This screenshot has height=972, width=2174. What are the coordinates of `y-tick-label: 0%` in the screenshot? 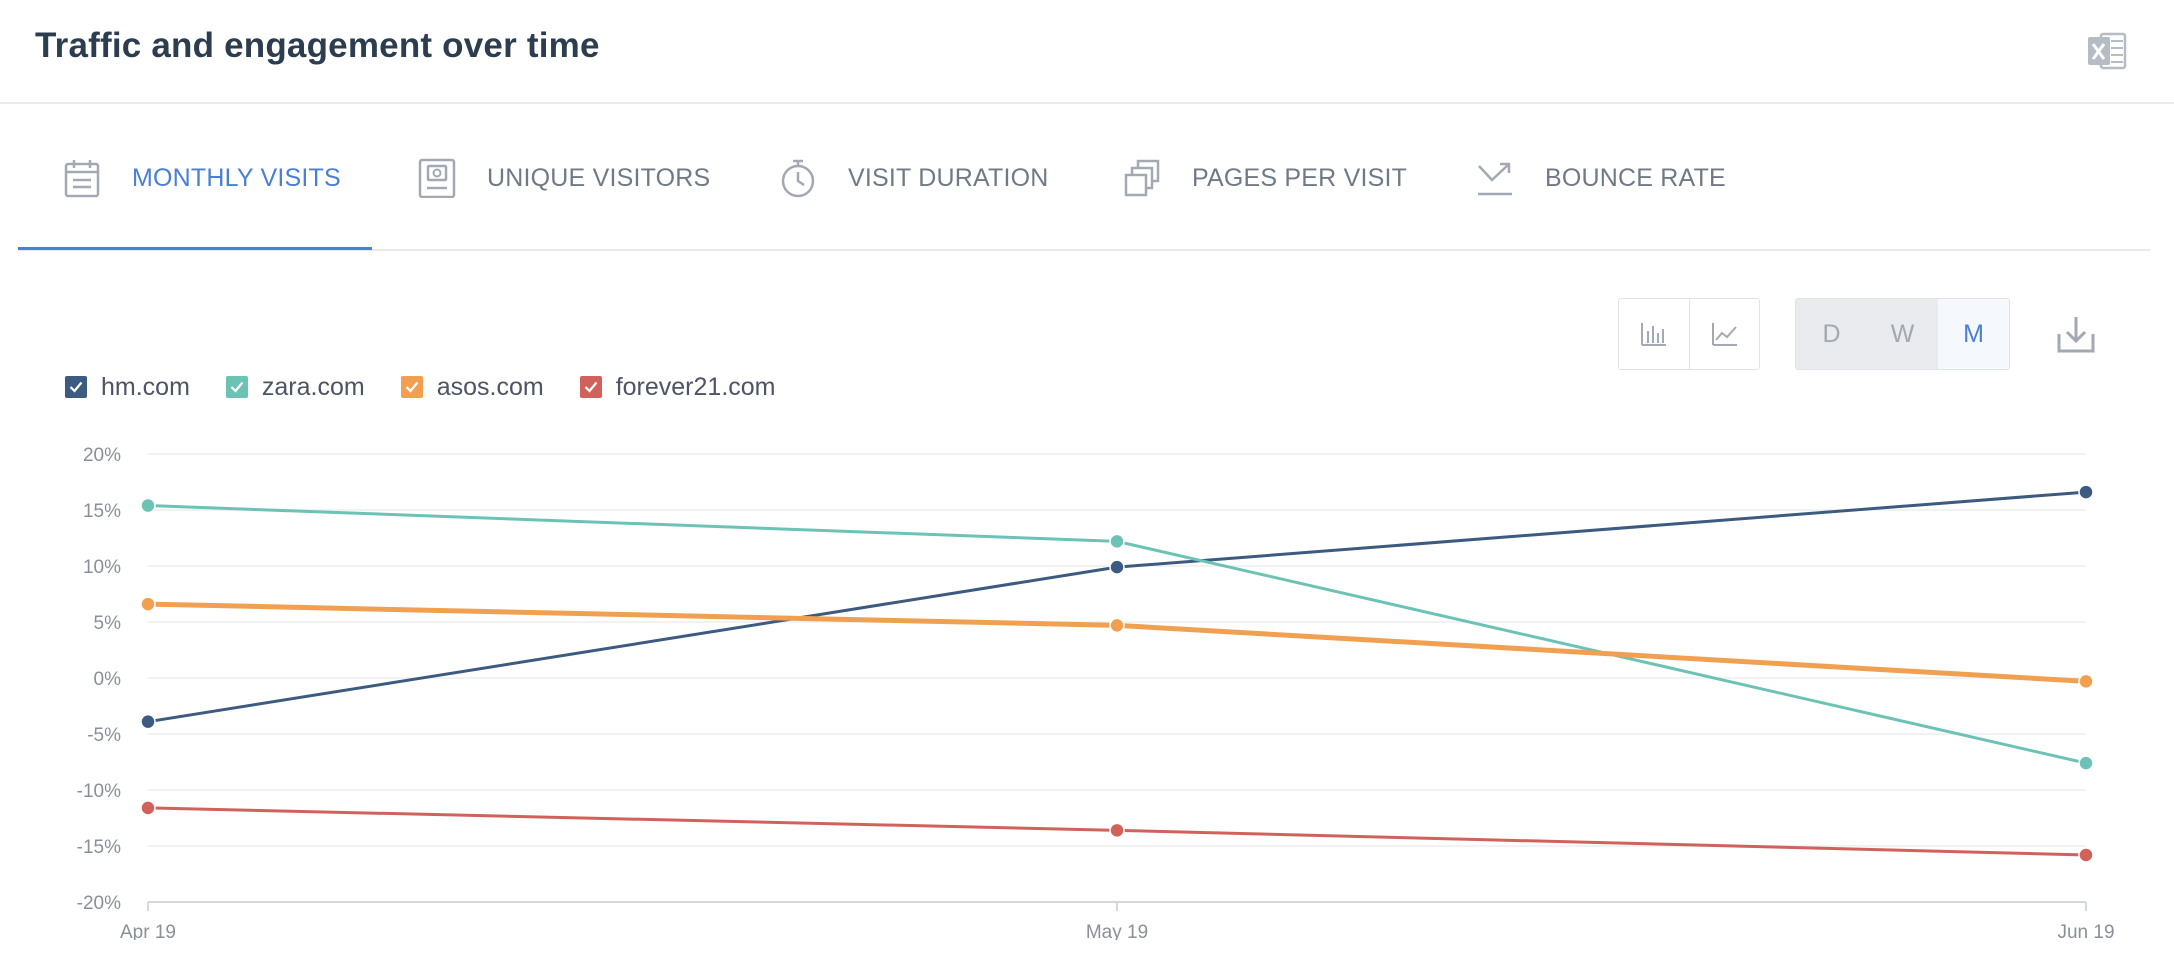 It's located at (108, 679).